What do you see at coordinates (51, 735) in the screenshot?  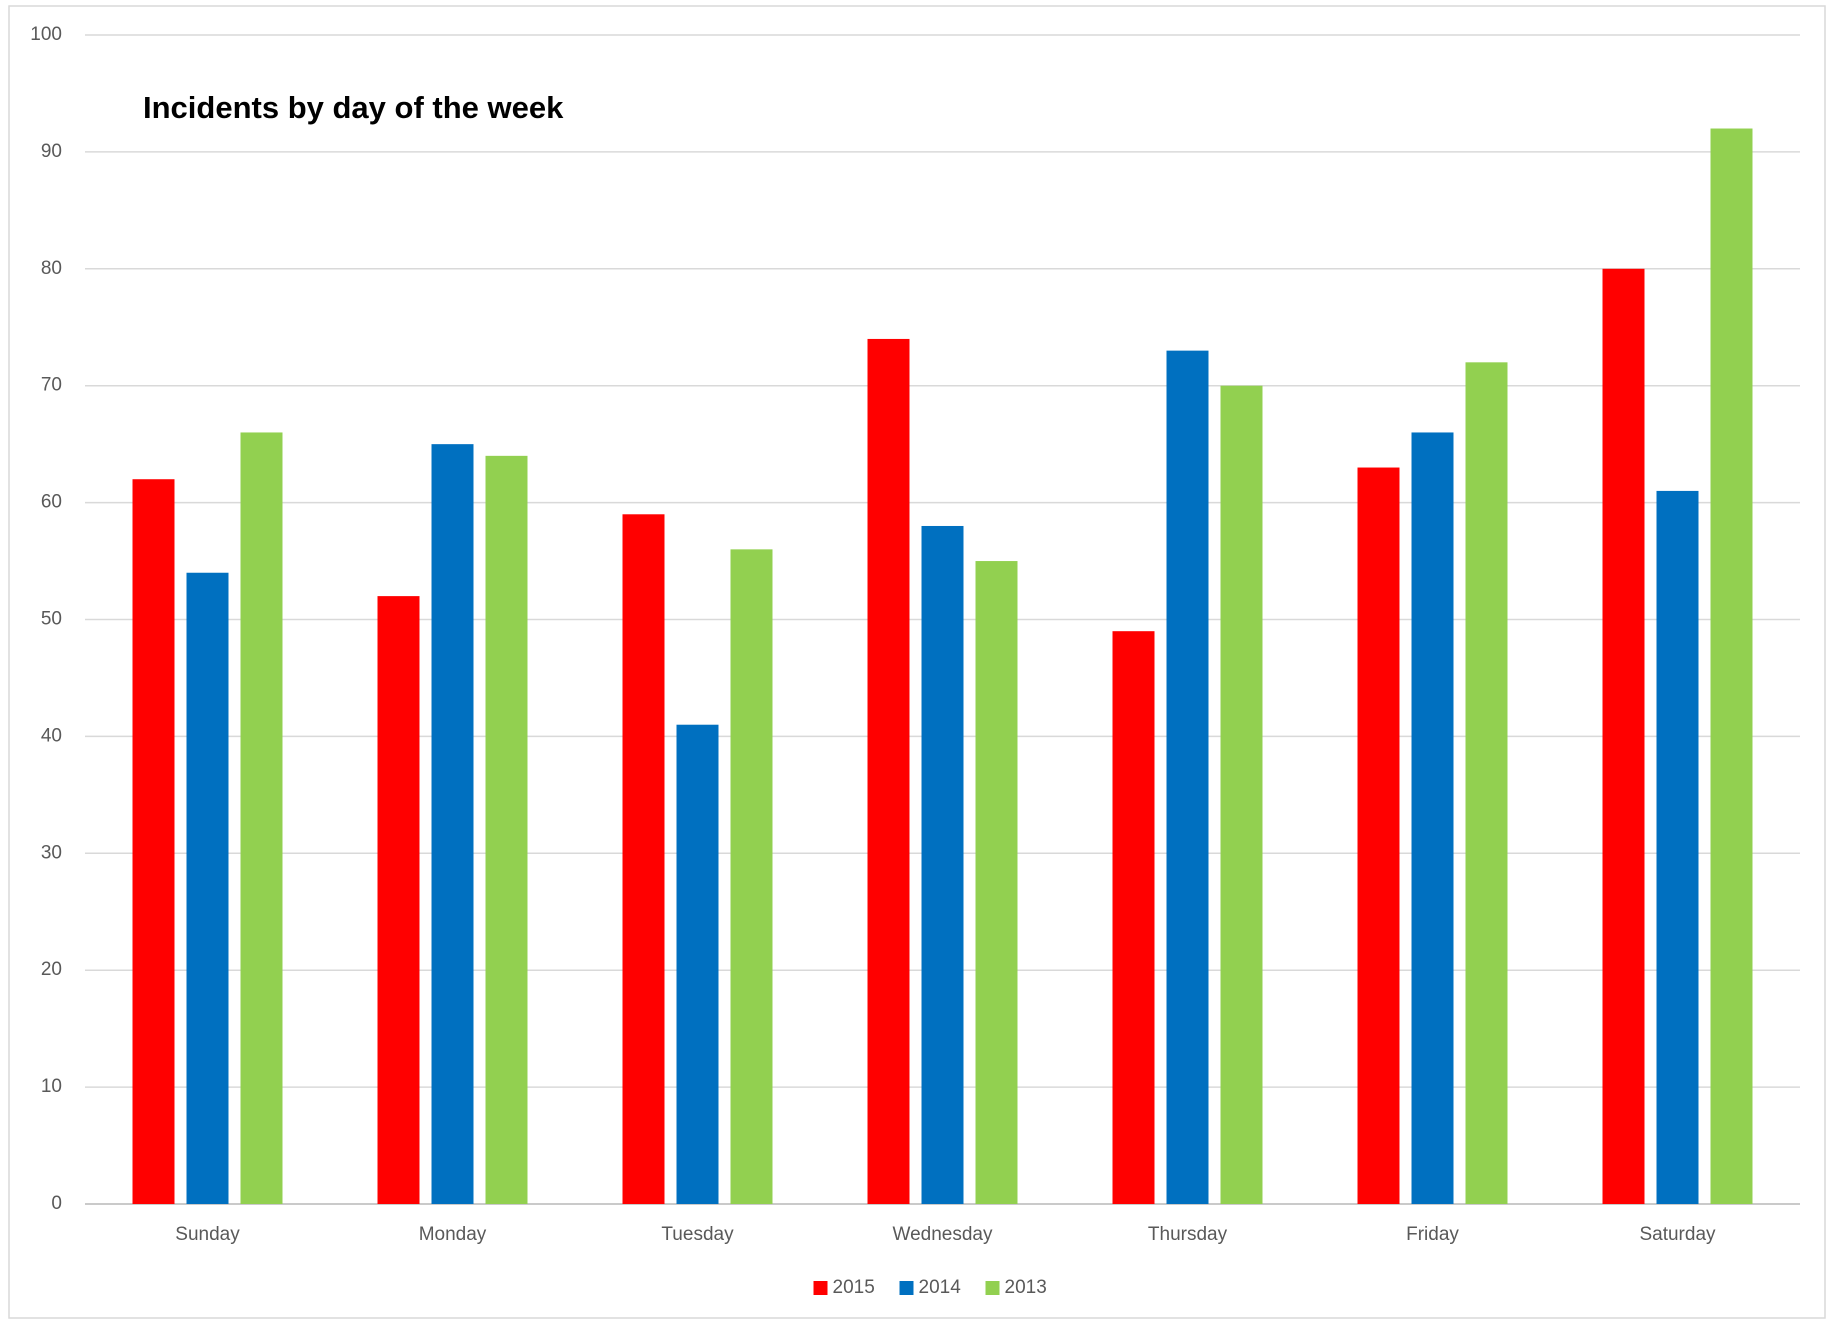 I see `y-tick-label: 40` at bounding box center [51, 735].